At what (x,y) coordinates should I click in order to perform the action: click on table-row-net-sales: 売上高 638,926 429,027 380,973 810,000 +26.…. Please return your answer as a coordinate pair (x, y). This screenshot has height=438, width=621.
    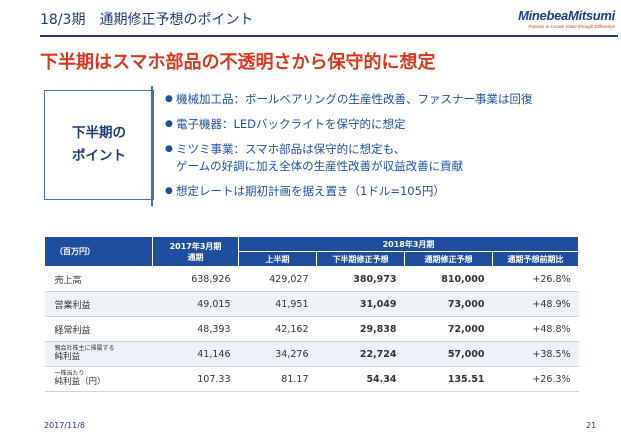
    Looking at the image, I should click on (311, 279).